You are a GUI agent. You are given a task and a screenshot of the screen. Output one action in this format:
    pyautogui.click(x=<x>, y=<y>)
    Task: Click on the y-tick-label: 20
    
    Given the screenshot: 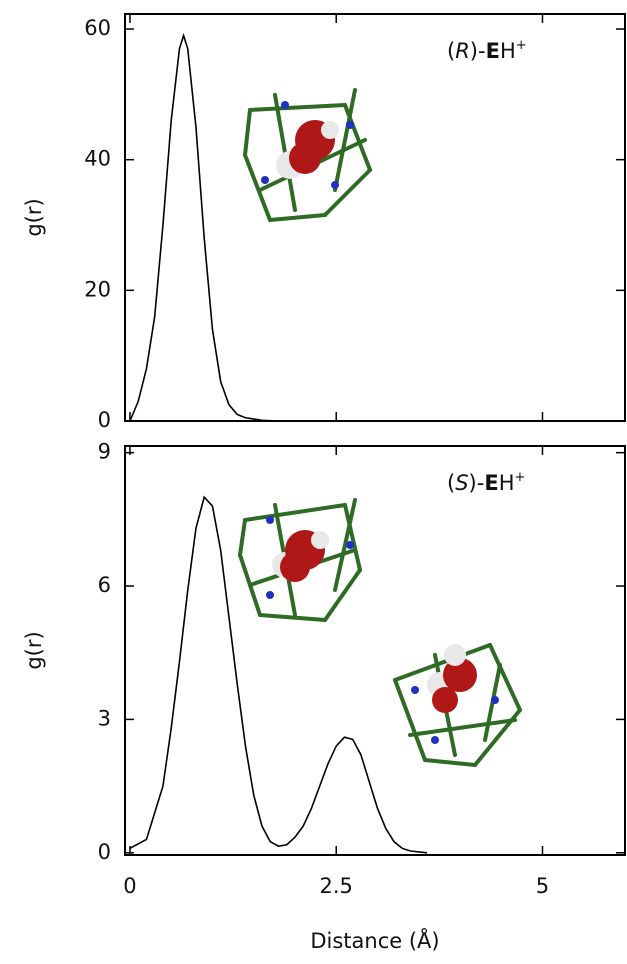 What is the action you would take?
    pyautogui.click(x=97, y=289)
    